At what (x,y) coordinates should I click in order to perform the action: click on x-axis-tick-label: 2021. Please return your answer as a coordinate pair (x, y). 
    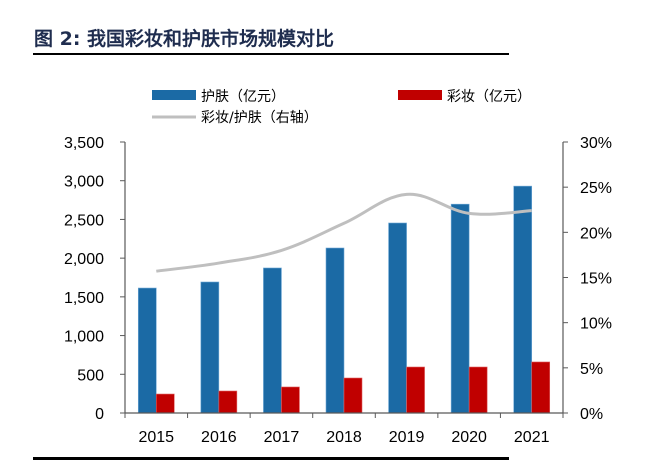
    Looking at the image, I should click on (532, 437).